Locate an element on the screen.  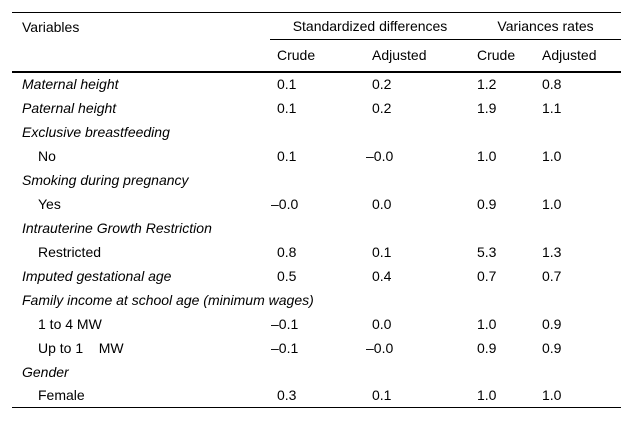
table-row: Intrauterine Growth Restriction is located at coordinates (316, 228).